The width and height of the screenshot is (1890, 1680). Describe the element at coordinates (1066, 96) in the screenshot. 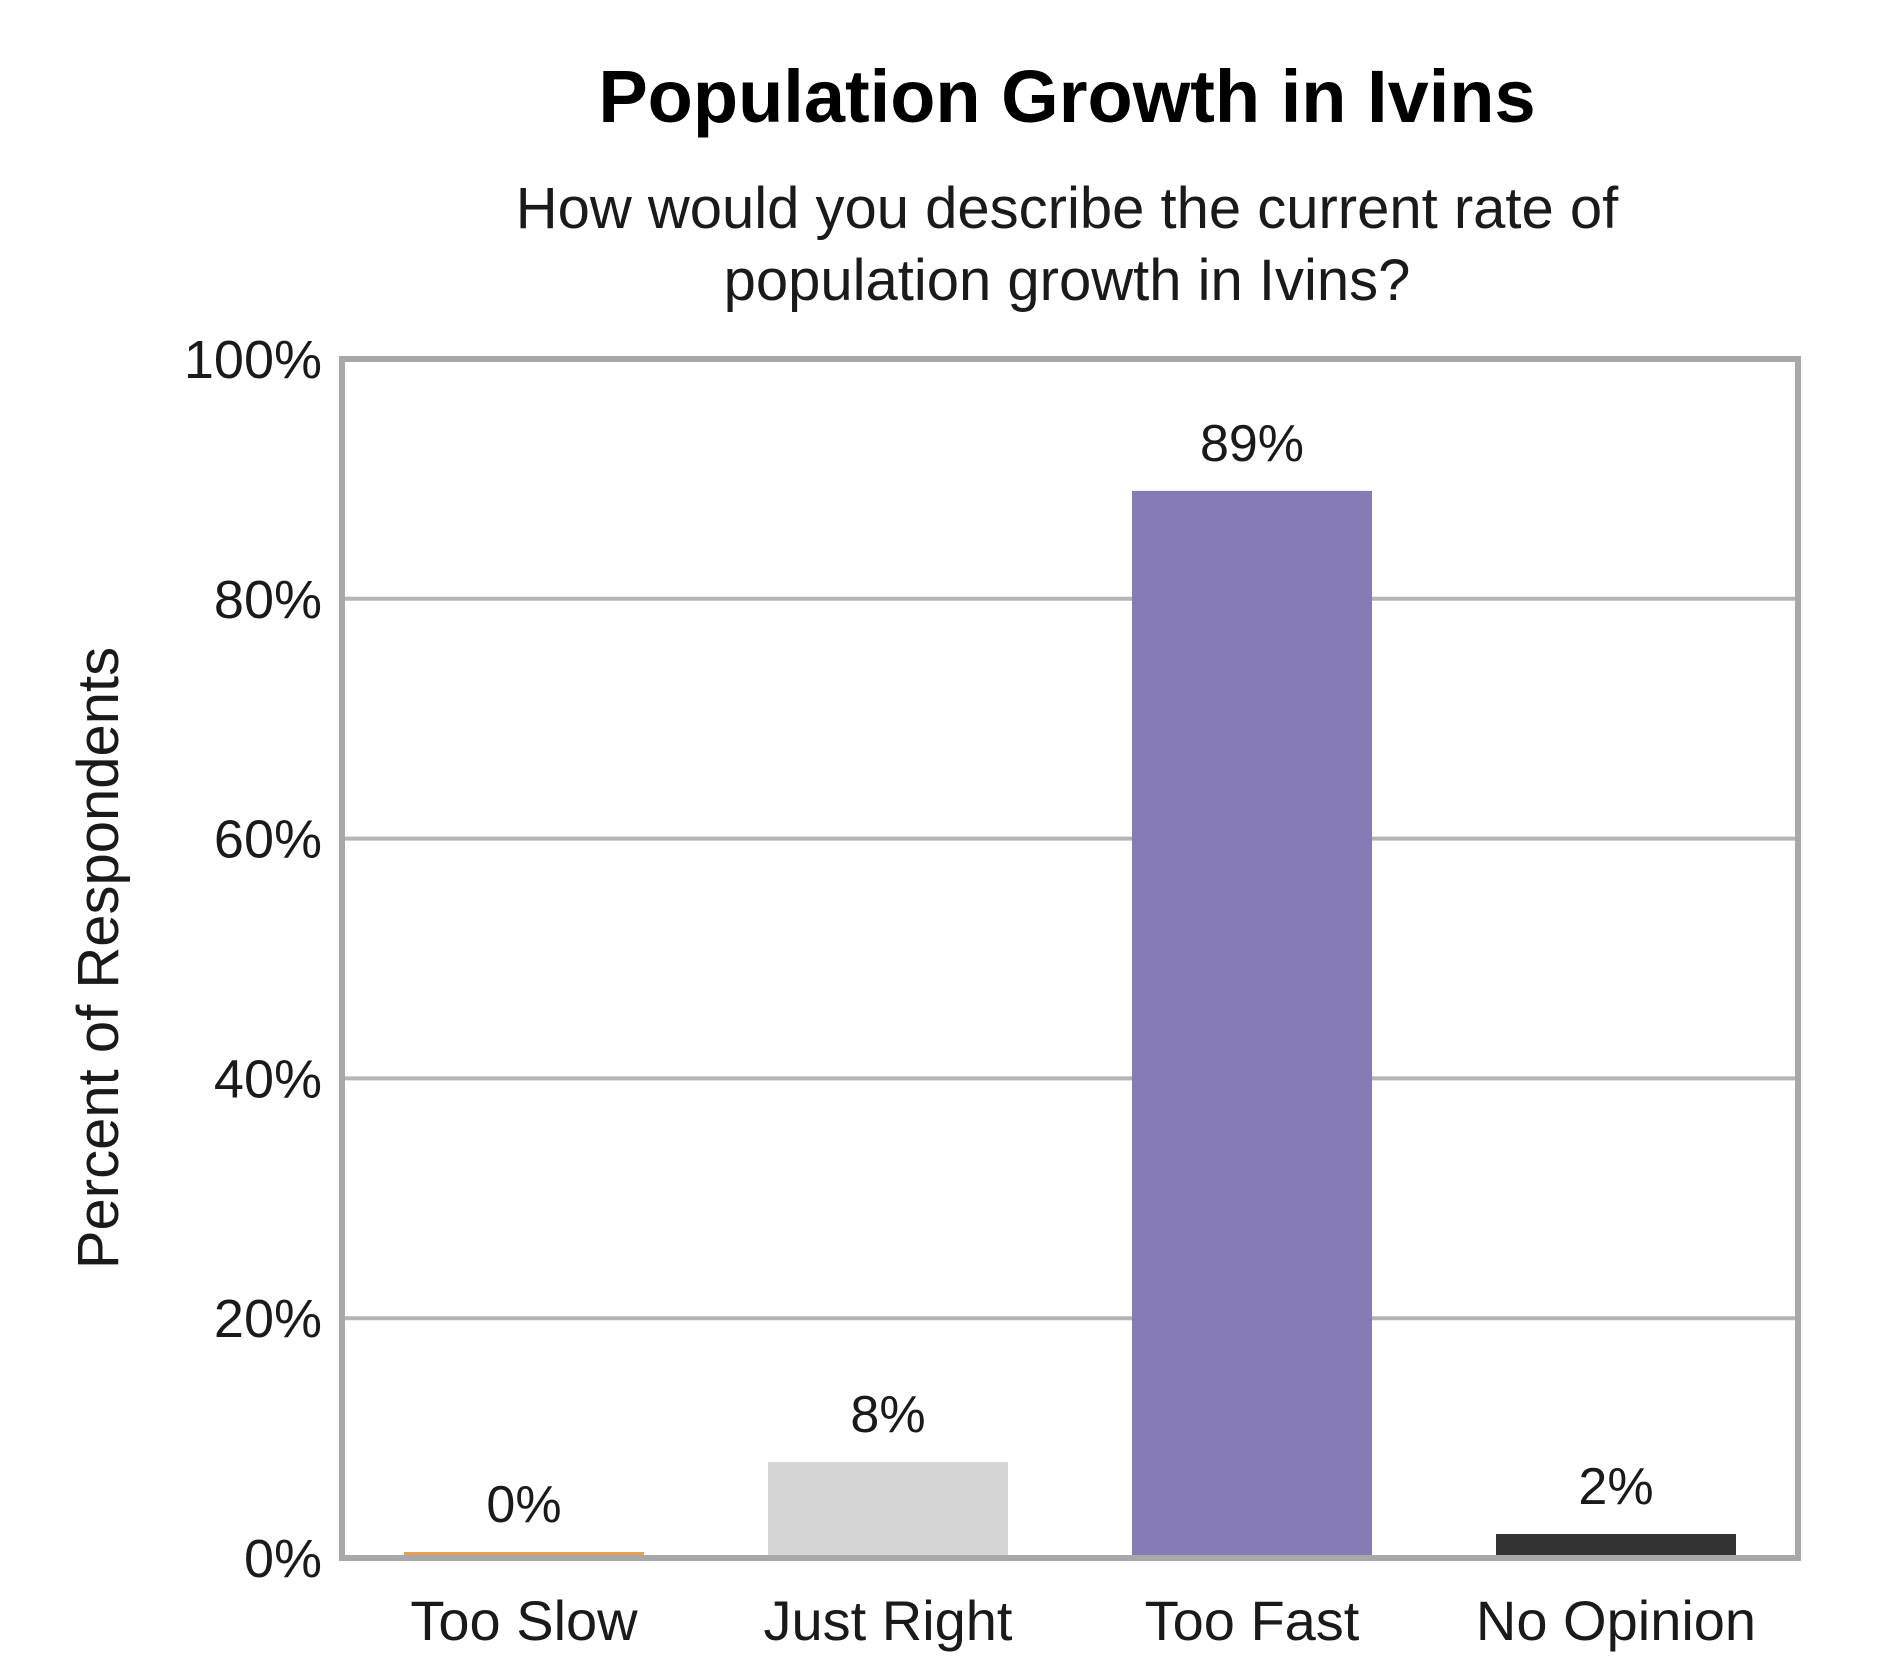

I see `chart-title: Population Growth in Ivins` at that location.